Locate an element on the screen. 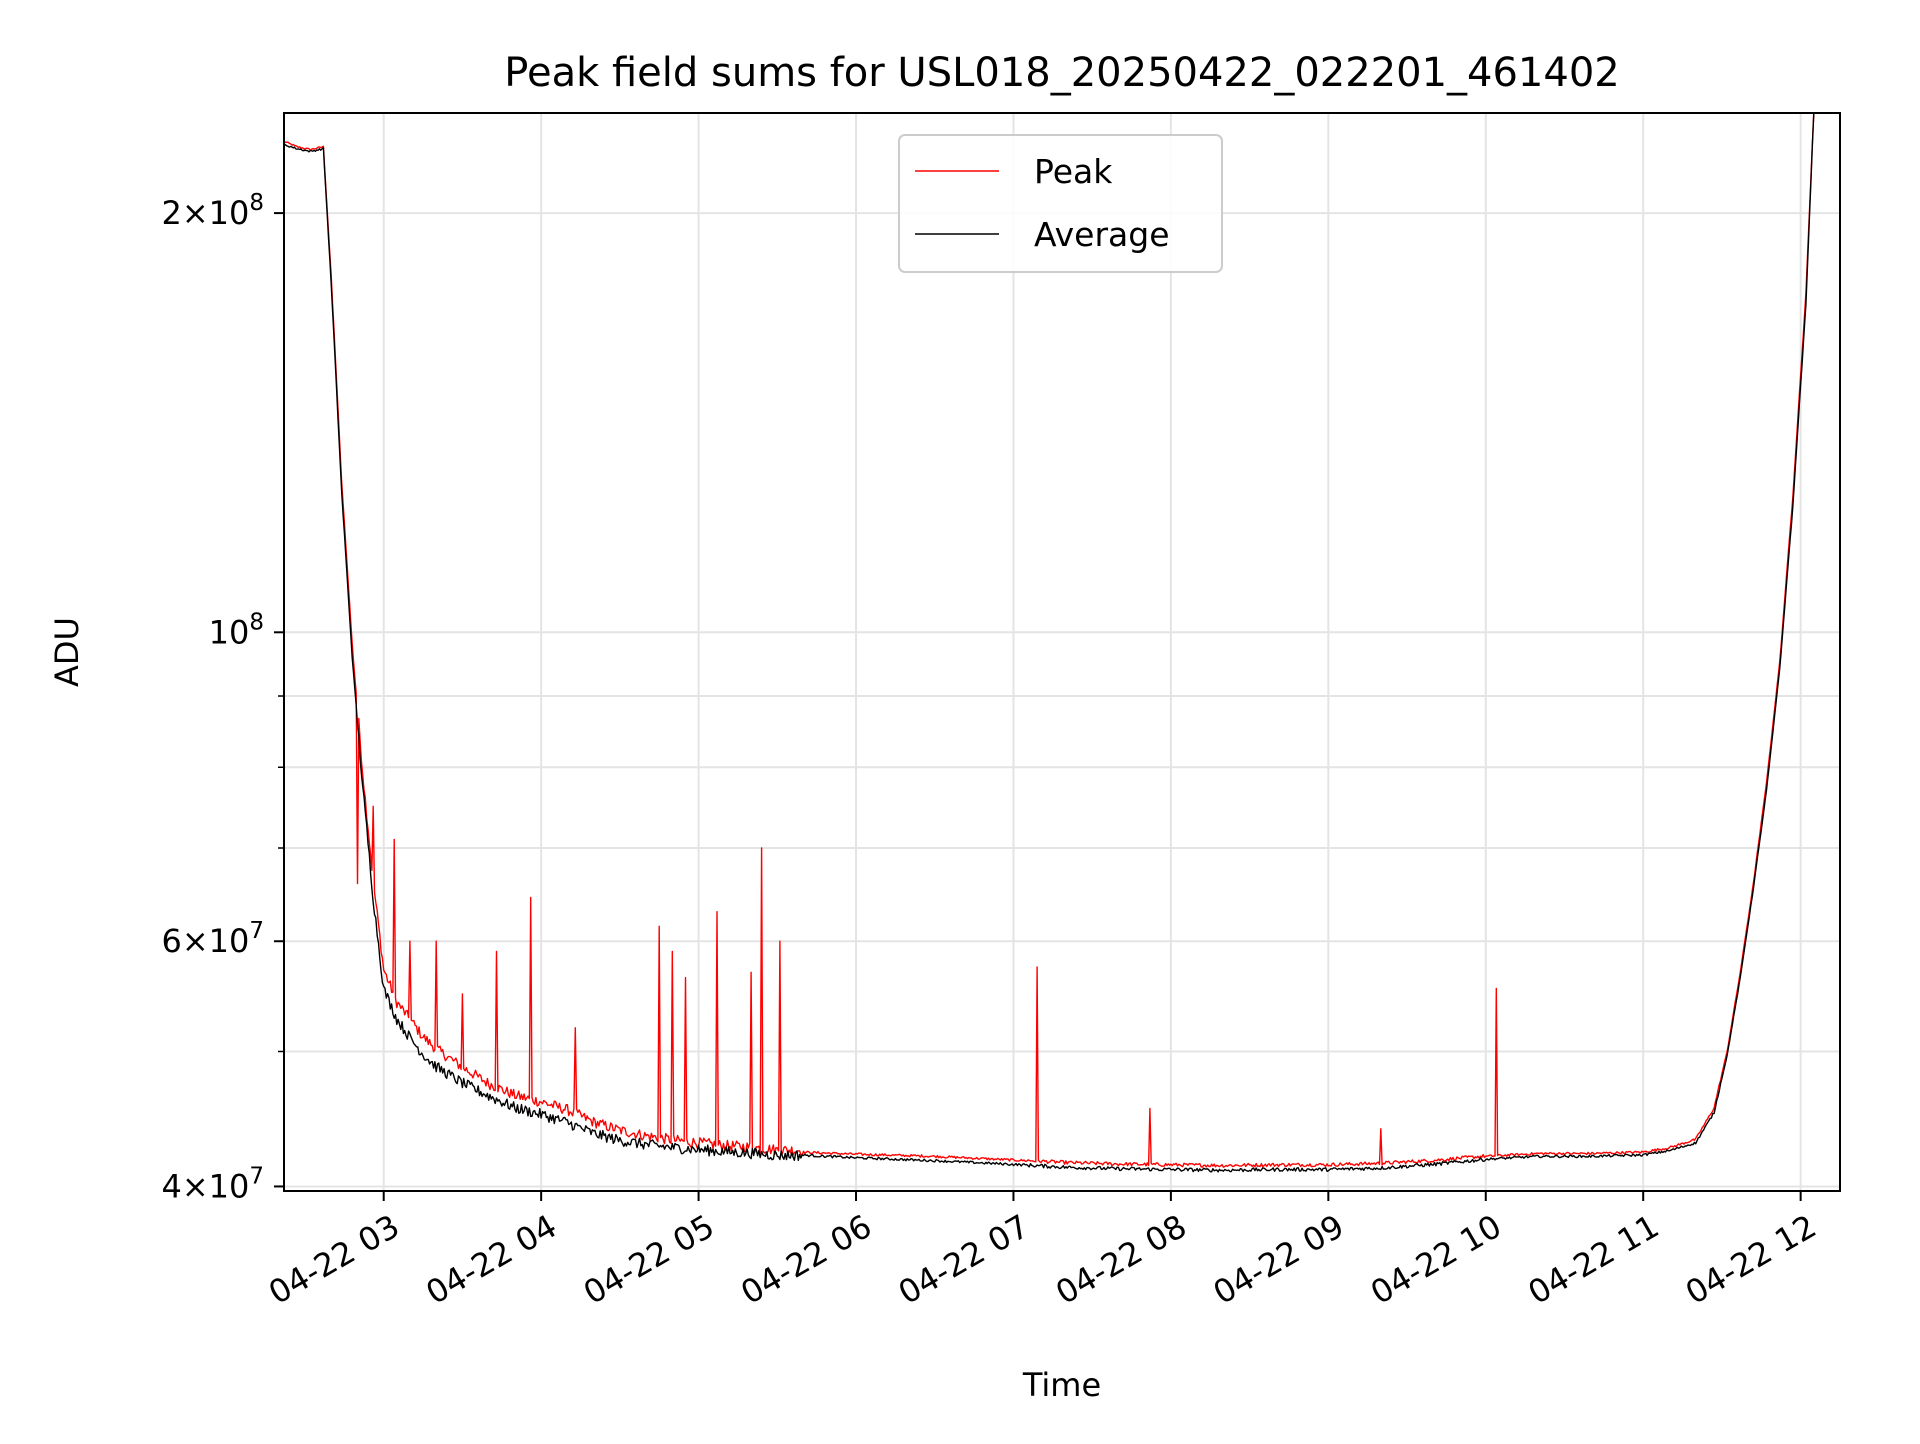 The width and height of the screenshot is (1920, 1444). y-tick-label: 6×107 is located at coordinates (212, 939).